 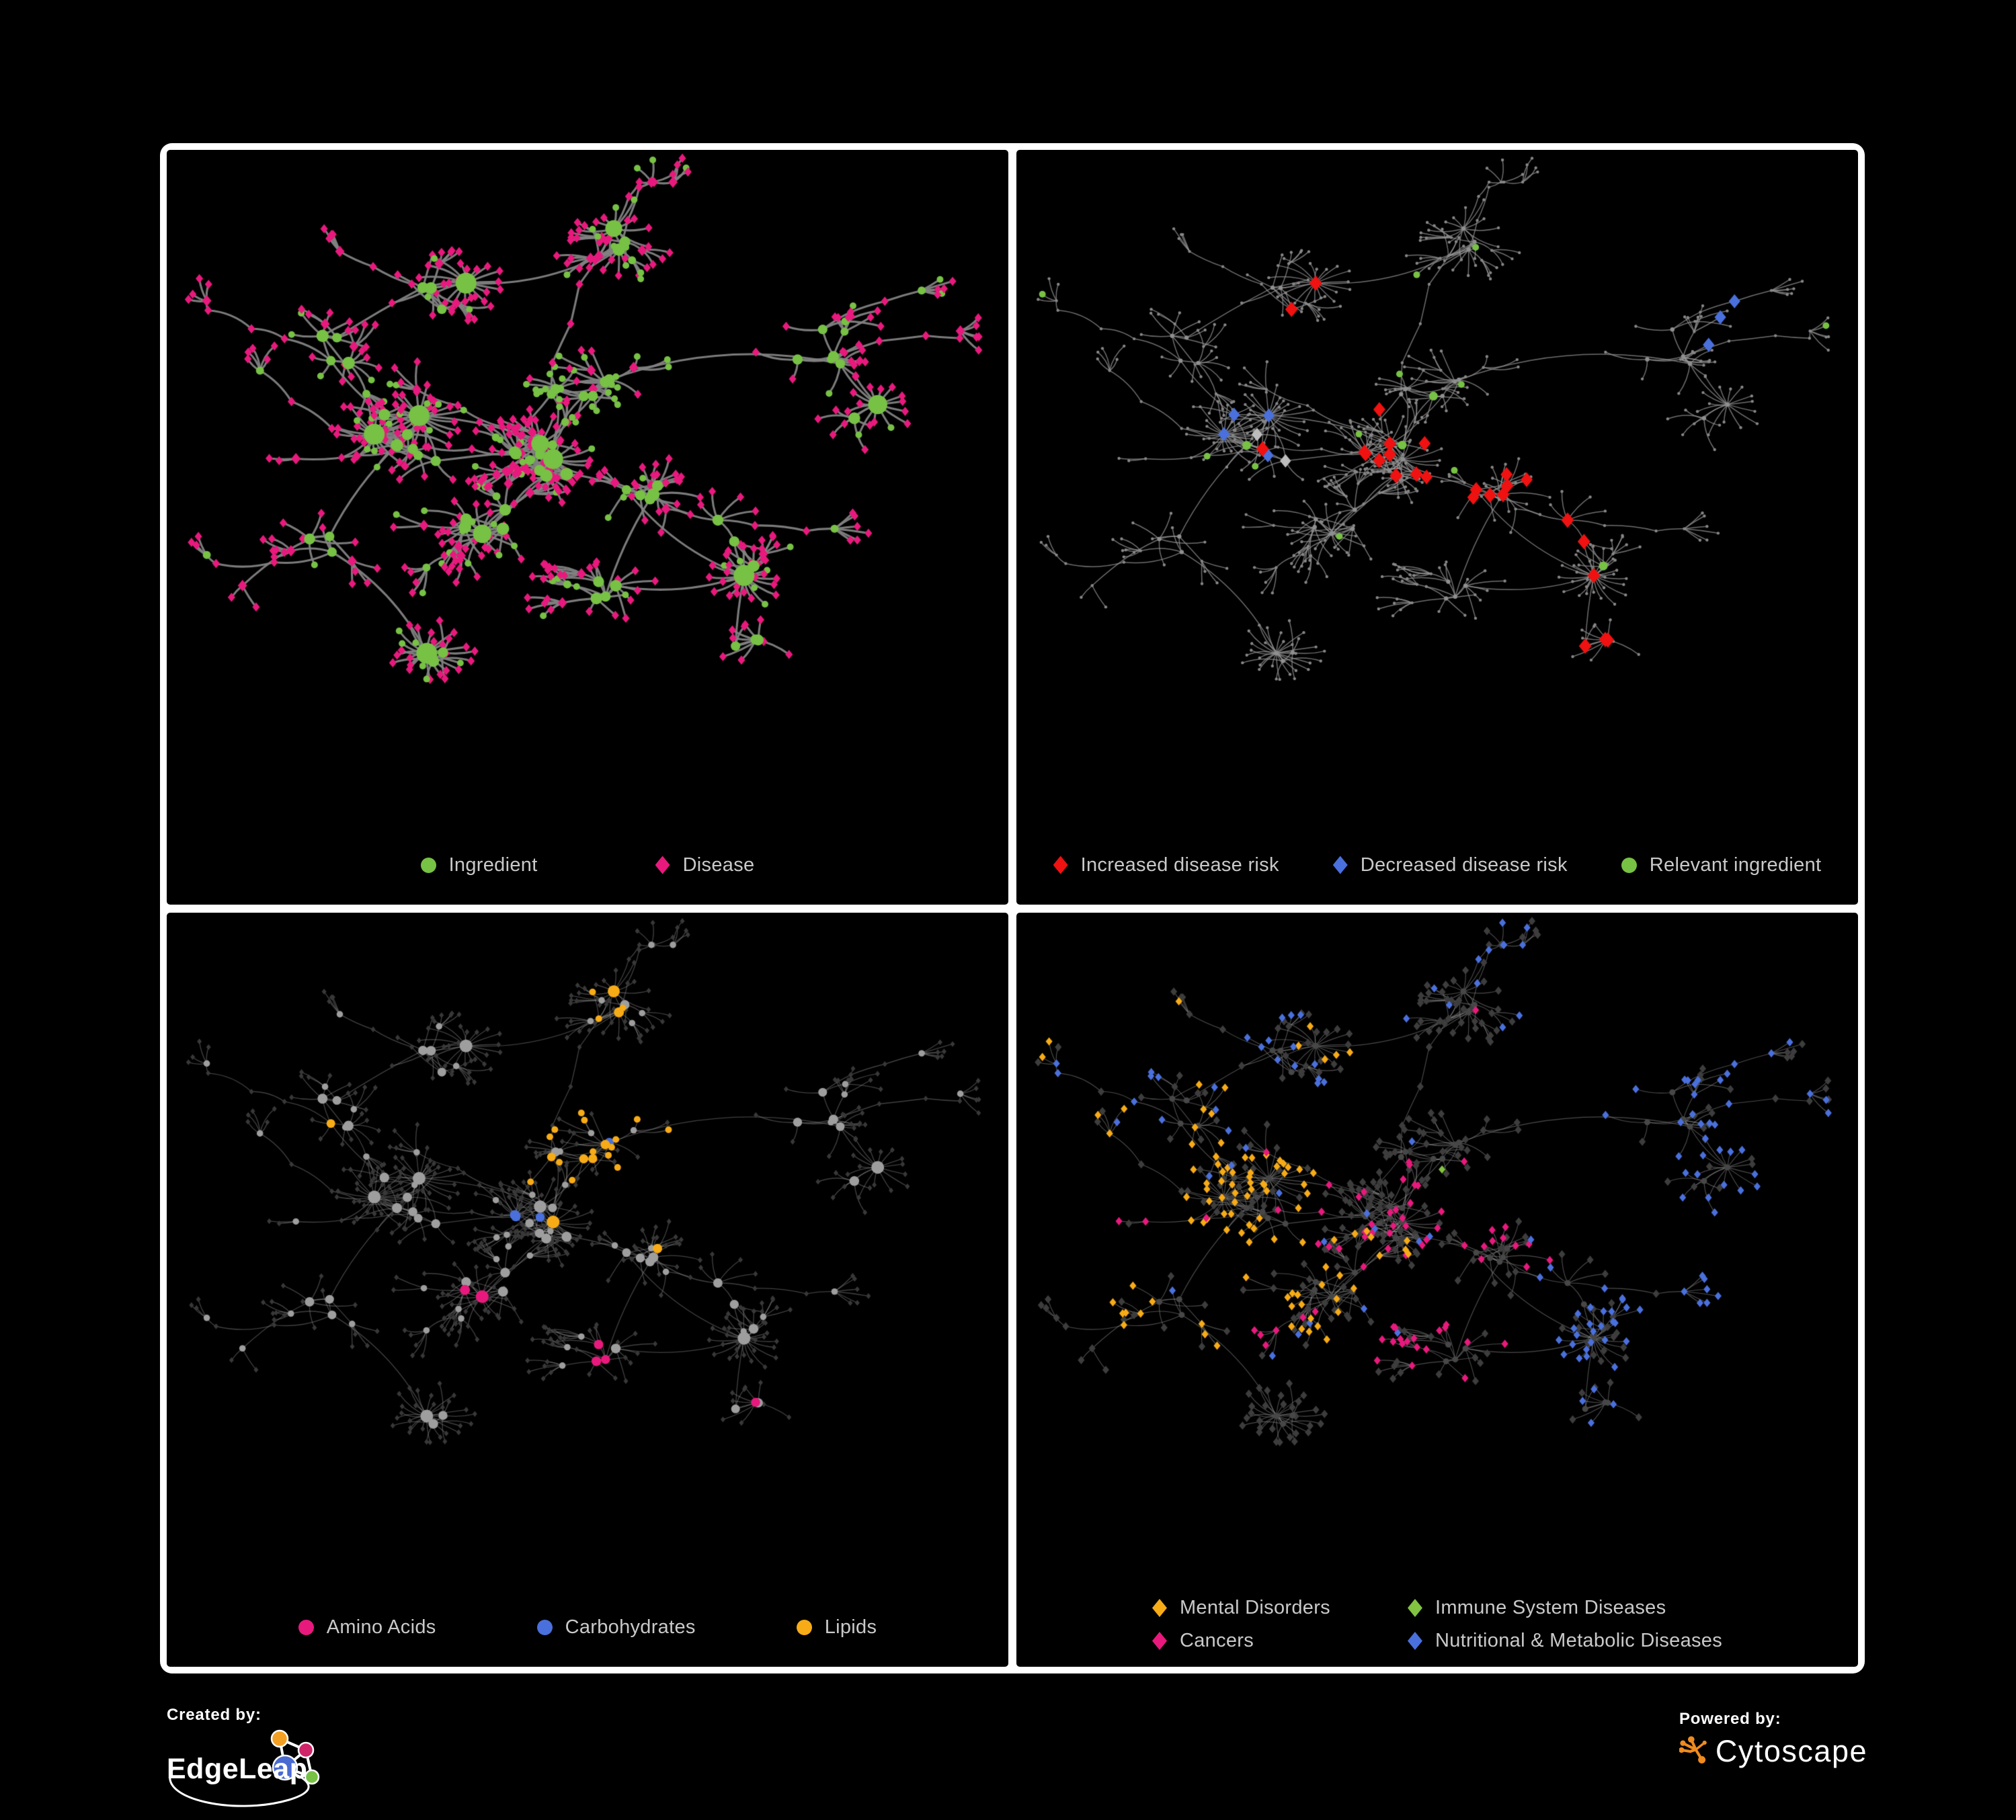 What do you see at coordinates (1464, 865) in the screenshot?
I see `legend-label: Decreased disease risk` at bounding box center [1464, 865].